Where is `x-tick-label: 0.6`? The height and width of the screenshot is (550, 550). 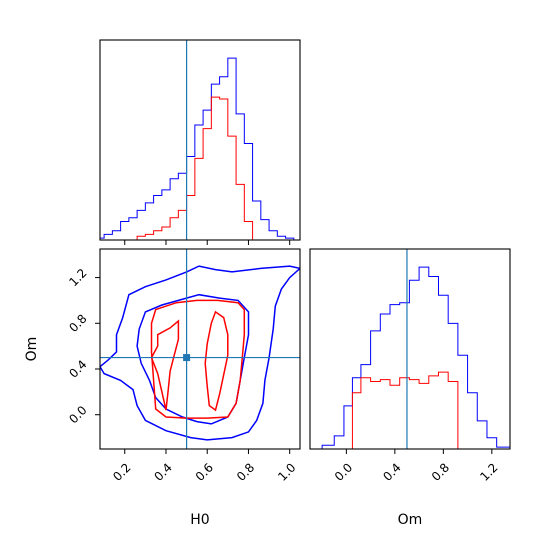 x-tick-label: 0.6 is located at coordinates (204, 471).